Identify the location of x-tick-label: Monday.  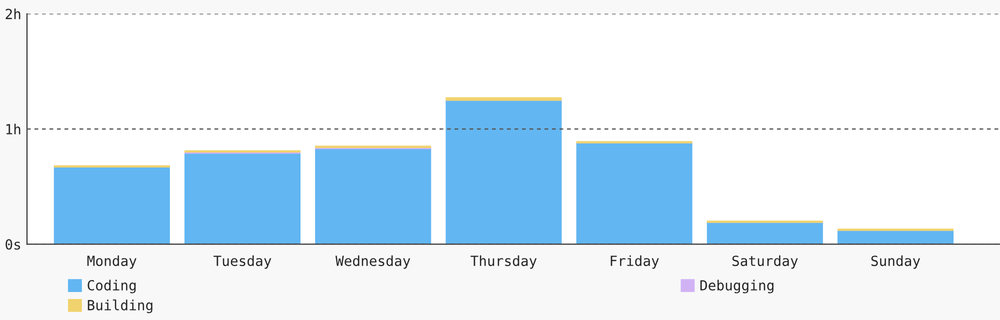
(111, 262).